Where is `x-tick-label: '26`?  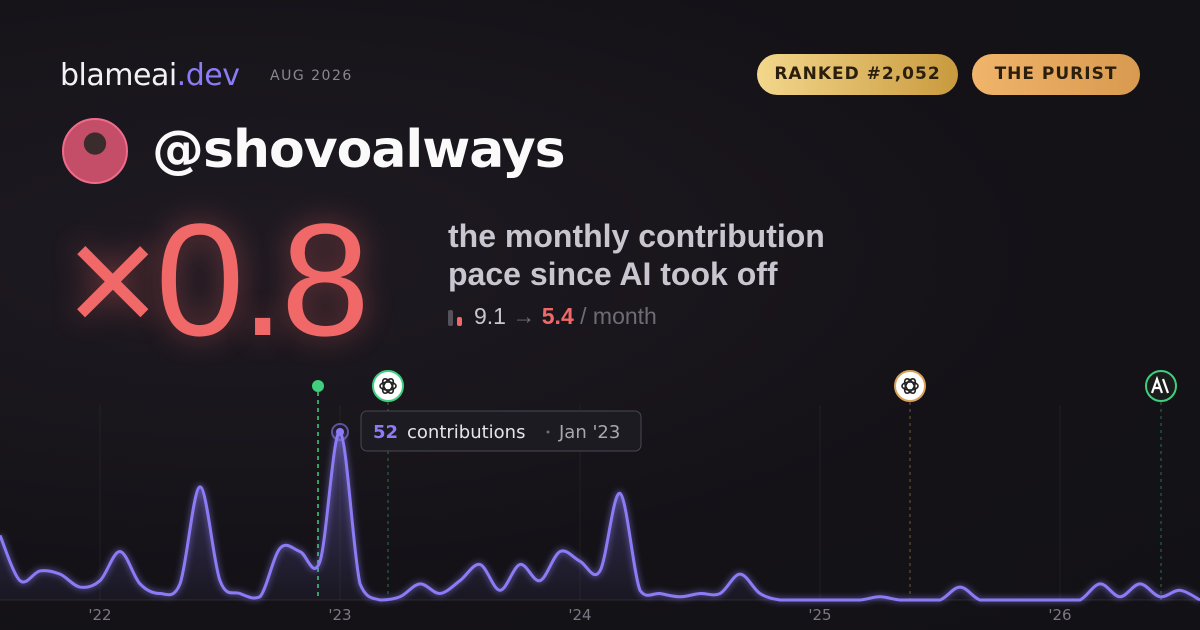 x-tick-label: '26 is located at coordinates (1059, 615).